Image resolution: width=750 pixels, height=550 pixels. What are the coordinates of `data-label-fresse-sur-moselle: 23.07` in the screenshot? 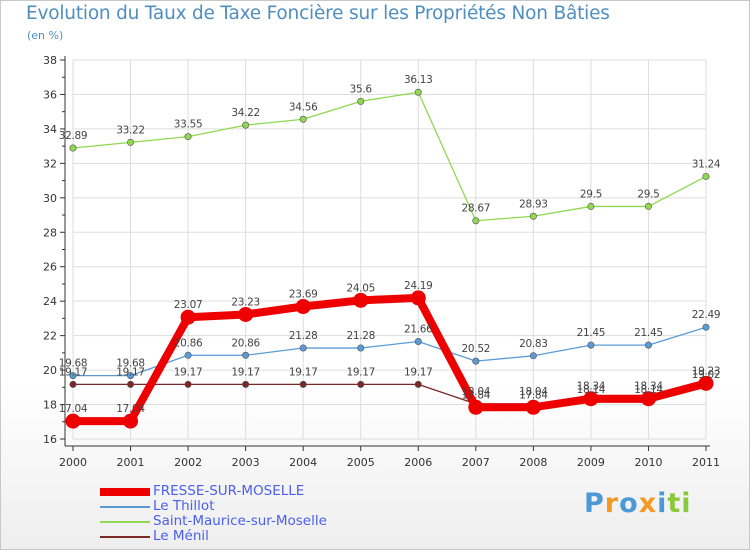 It's located at (188, 305).